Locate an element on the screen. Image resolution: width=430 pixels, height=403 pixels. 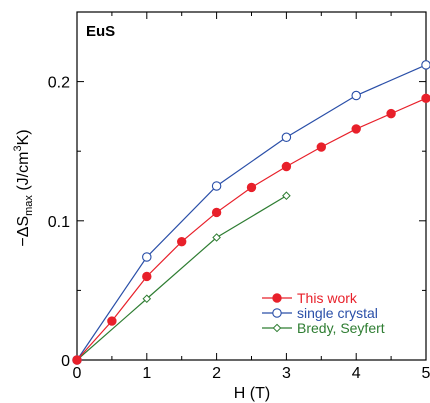
y-tick-label: 0.1 is located at coordinates (59, 222).